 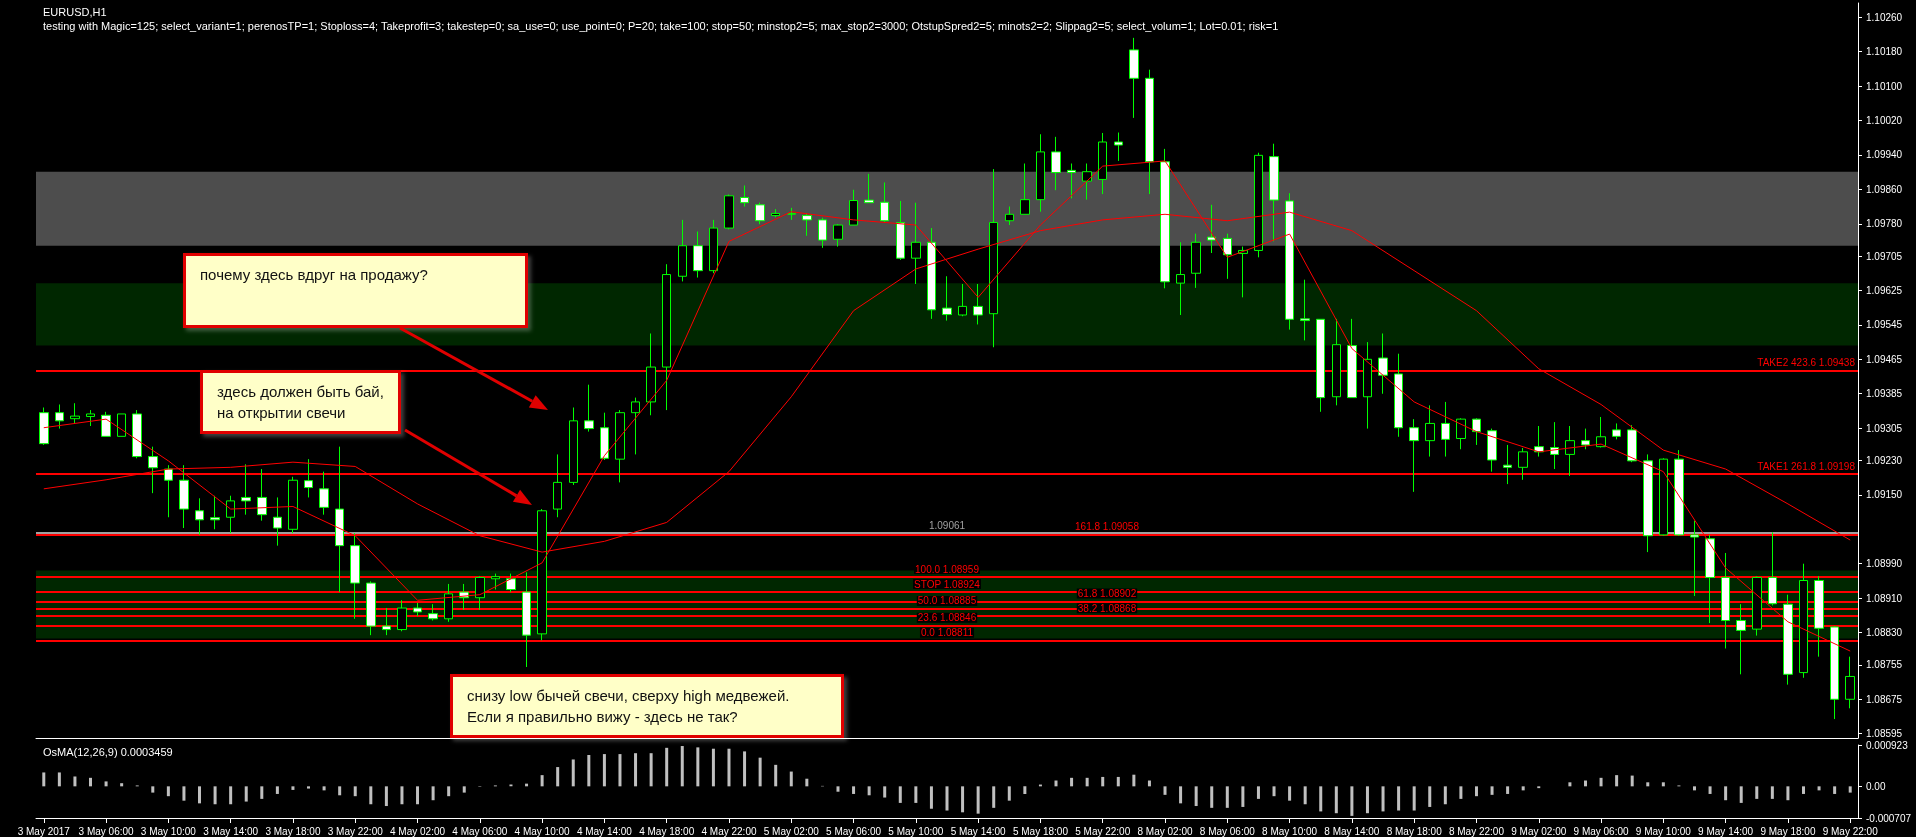 I want to click on y-tick-label: 1.09860, so click(x=1884, y=189).